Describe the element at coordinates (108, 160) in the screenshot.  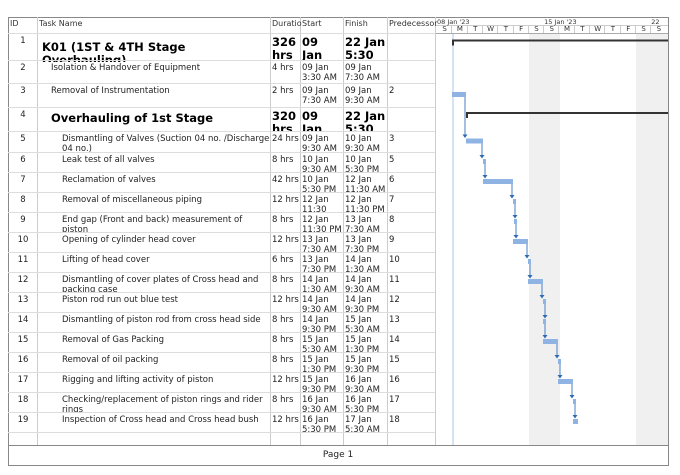
I see `task-name: Leak test of all valves` at that location.